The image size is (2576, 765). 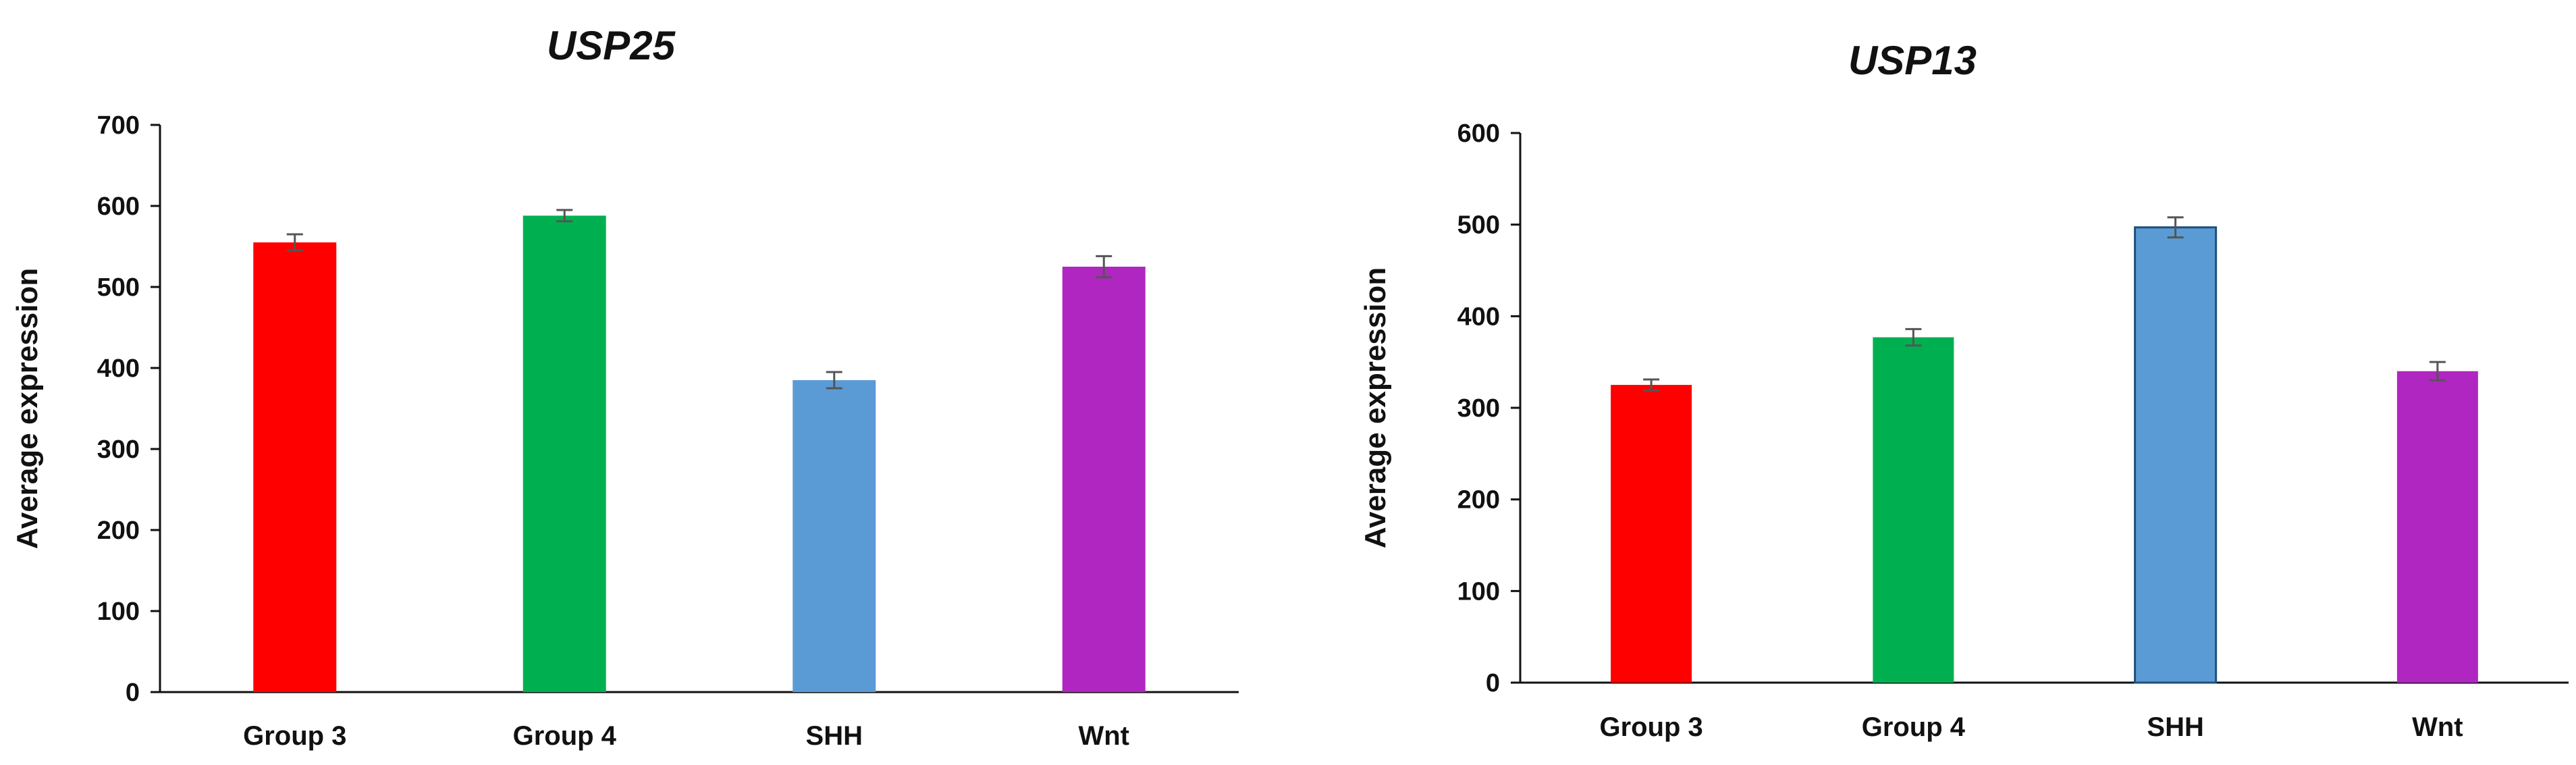 I want to click on chart-title: USP25, so click(x=612, y=45).